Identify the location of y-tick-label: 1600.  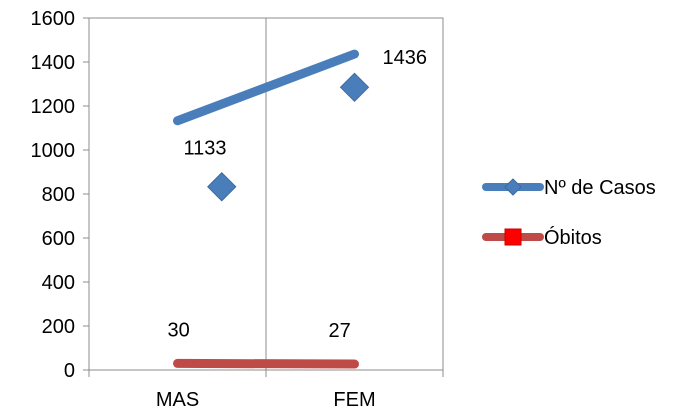
(53, 19).